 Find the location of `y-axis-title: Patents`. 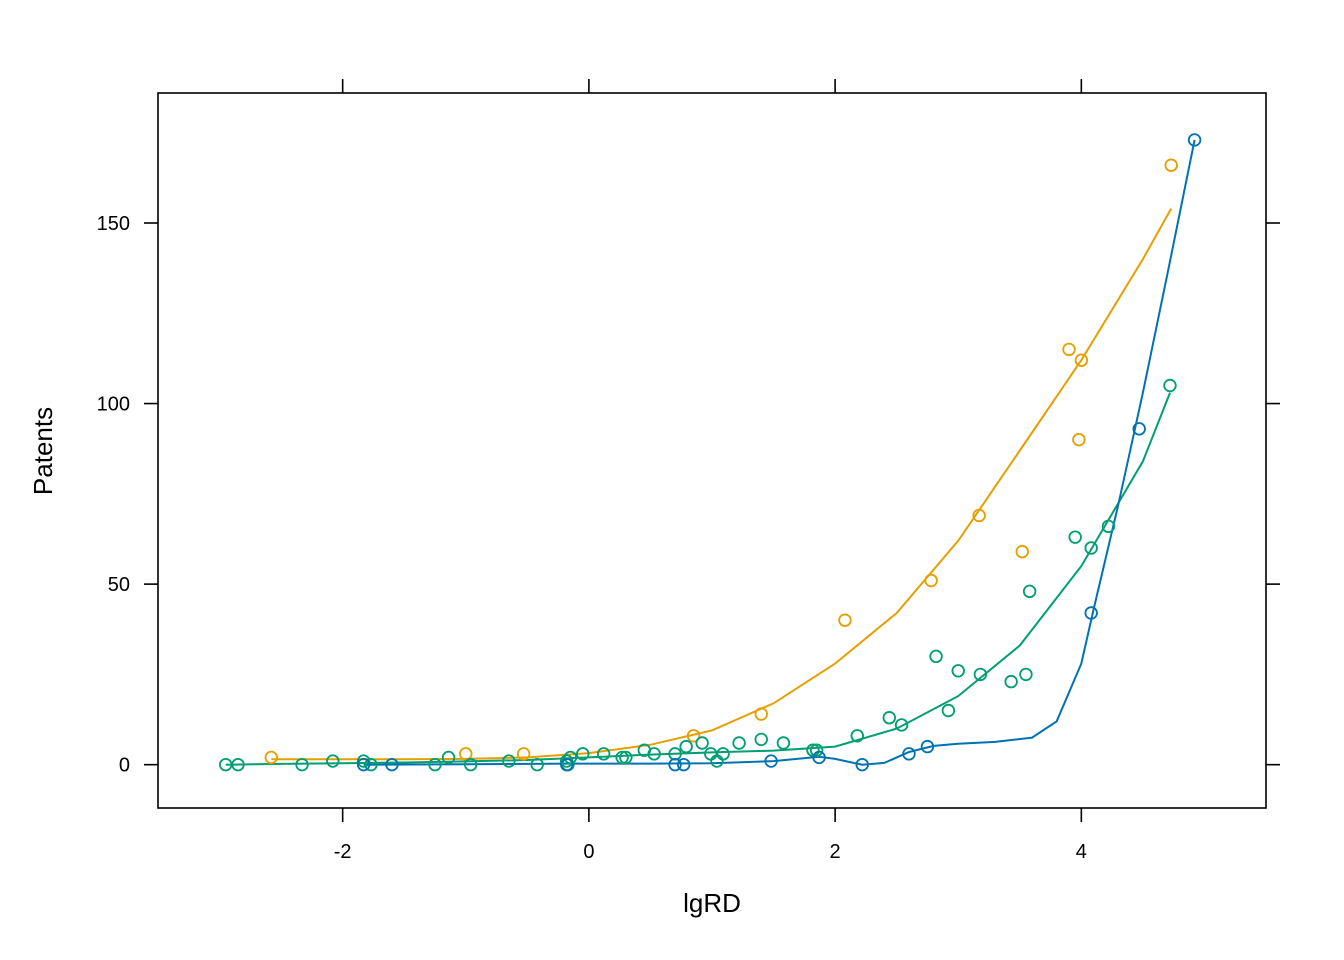

y-axis-title: Patents is located at coordinates (43, 451).